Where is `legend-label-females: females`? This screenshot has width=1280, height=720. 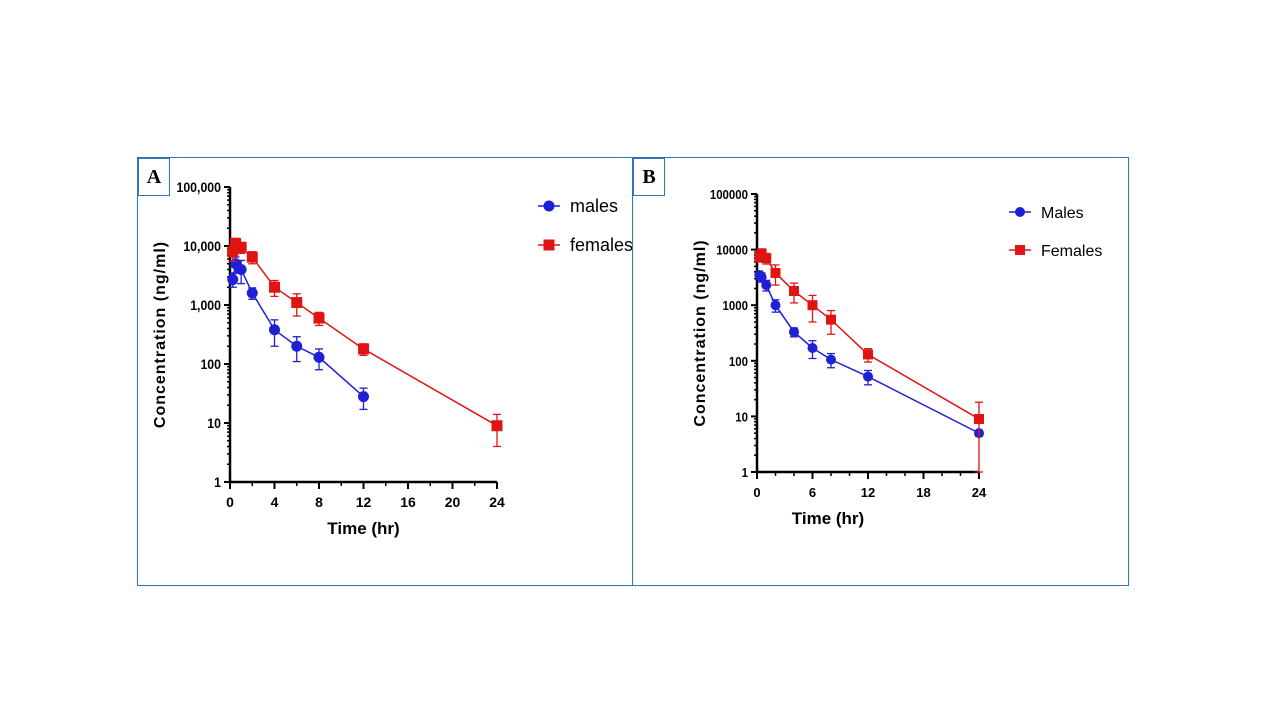
legend-label-females: females is located at coordinates (601, 245).